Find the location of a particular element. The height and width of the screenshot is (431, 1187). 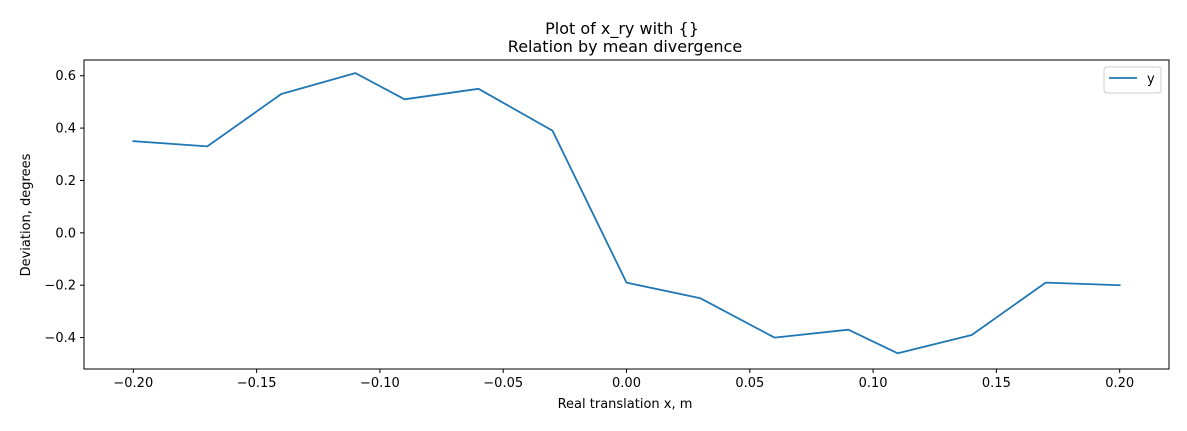

figure-suptitle: Plot of x_ry with {} is located at coordinates (622, 29).